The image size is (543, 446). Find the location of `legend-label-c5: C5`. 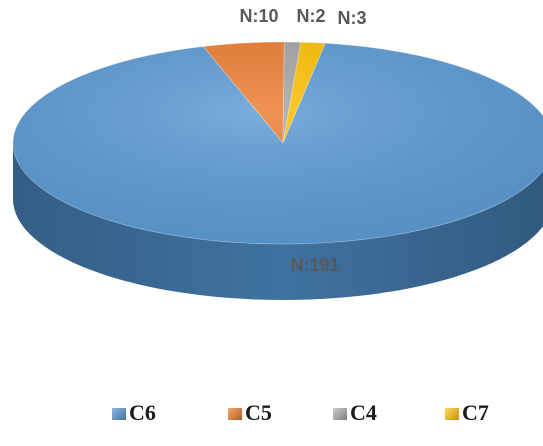

legend-label-c5: C5 is located at coordinates (258, 412).